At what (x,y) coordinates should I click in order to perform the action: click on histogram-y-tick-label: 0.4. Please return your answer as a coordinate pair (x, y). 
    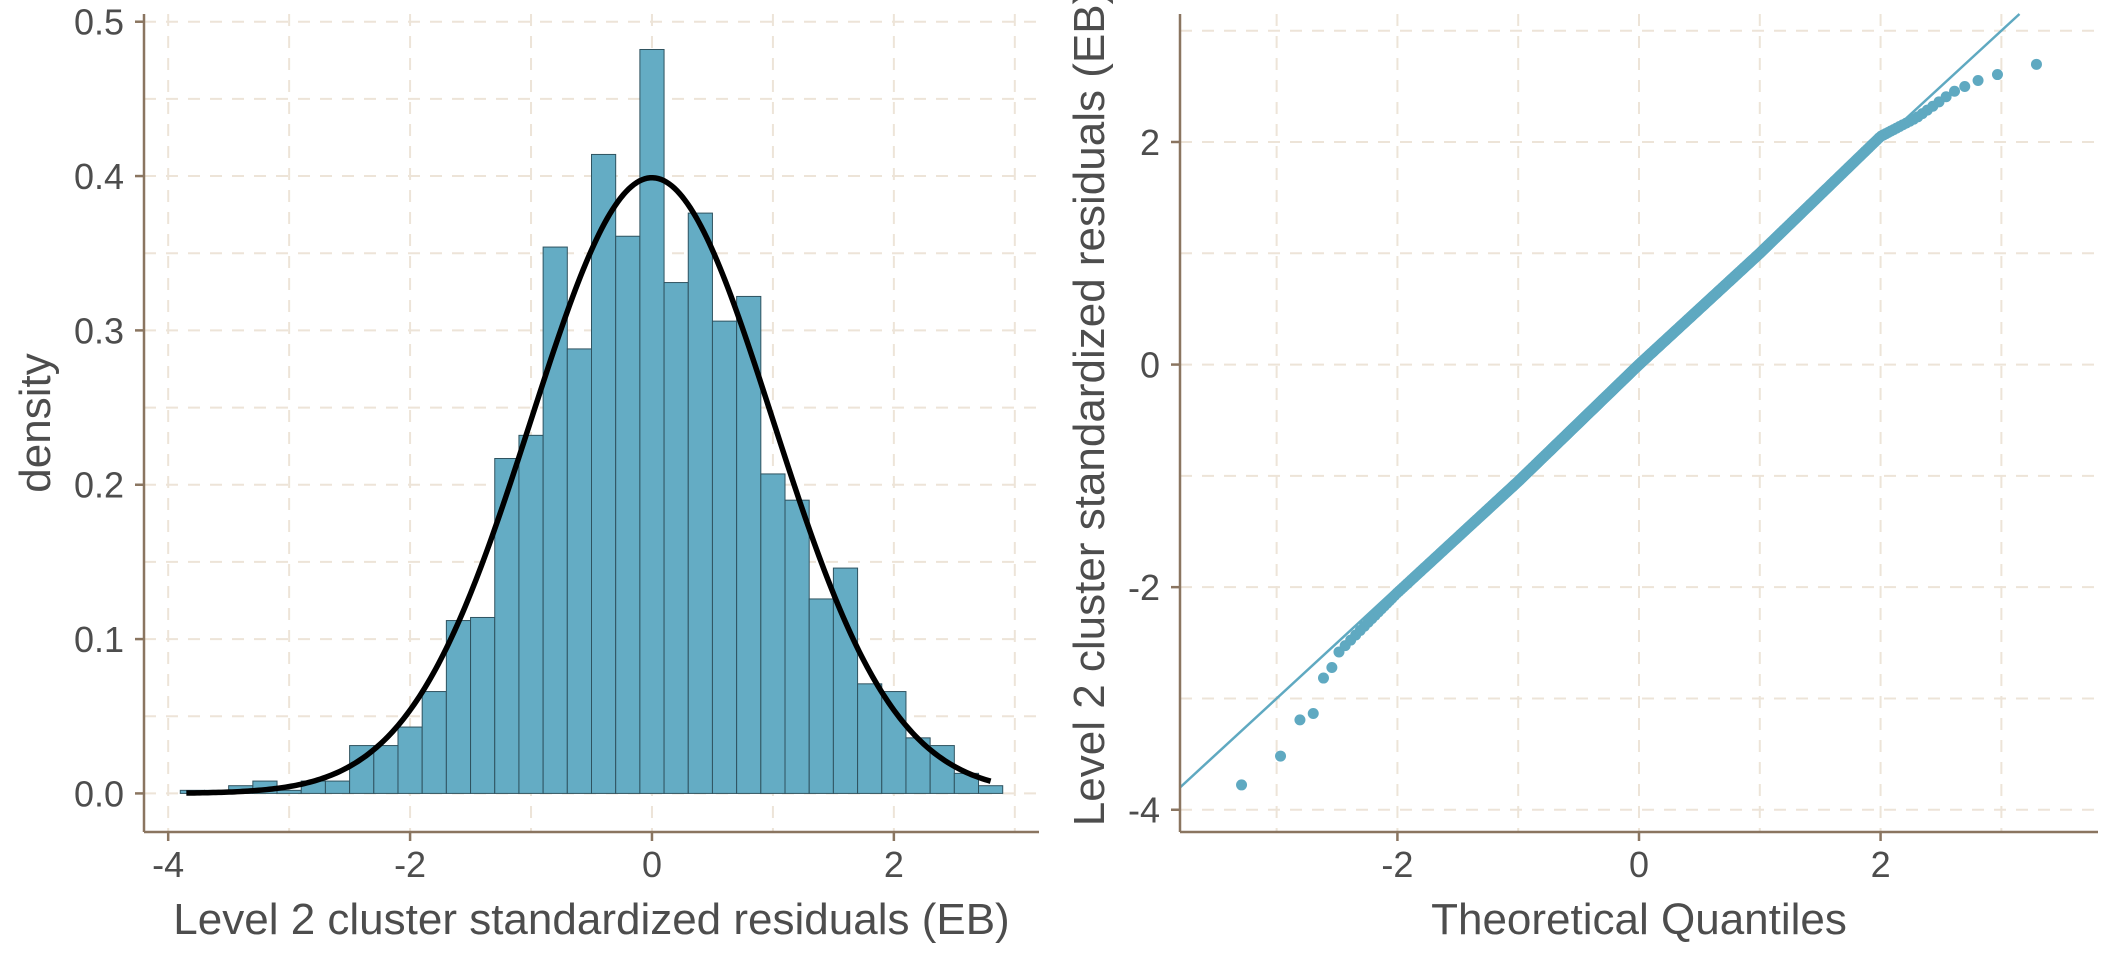
    Looking at the image, I should click on (99, 176).